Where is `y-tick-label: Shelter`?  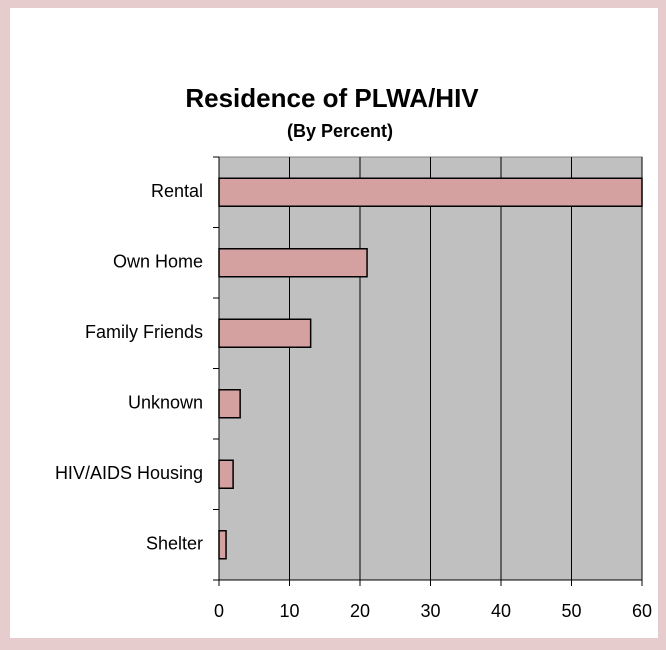 y-tick-label: Shelter is located at coordinates (174, 544).